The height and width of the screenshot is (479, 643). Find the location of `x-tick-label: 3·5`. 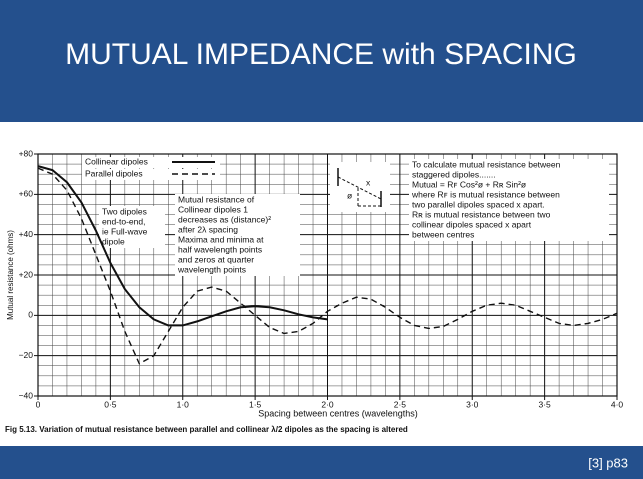

x-tick-label: 3·5 is located at coordinates (544, 404).